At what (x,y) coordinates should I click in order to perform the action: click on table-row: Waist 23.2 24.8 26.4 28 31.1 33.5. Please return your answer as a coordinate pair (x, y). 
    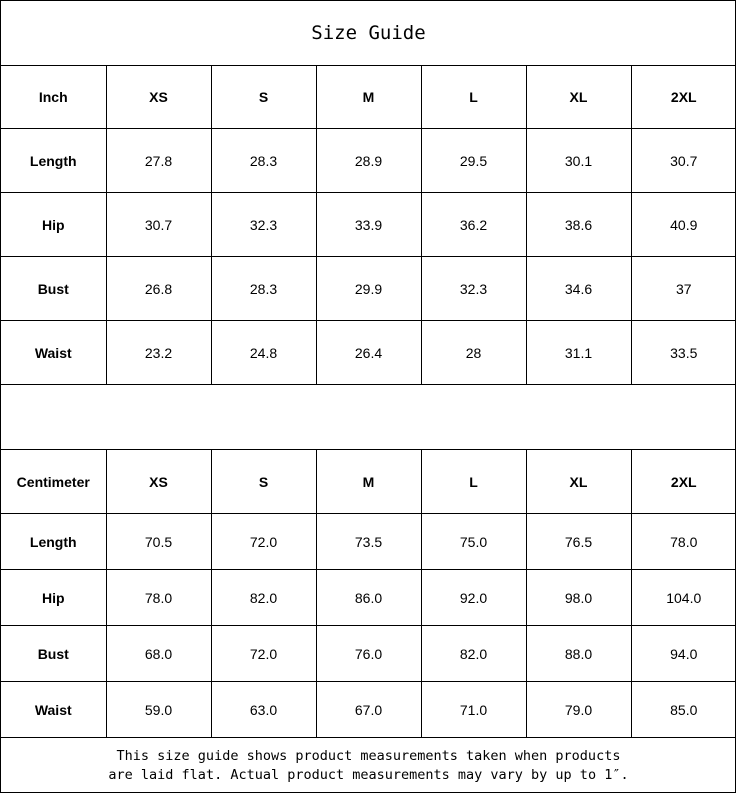
    Looking at the image, I should click on (368, 352).